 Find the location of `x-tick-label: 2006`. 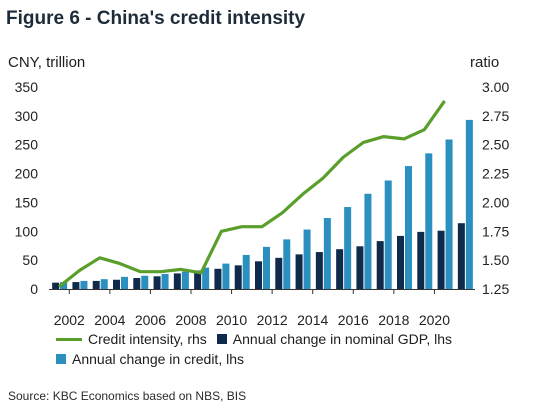

x-tick-label: 2006 is located at coordinates (150, 320).